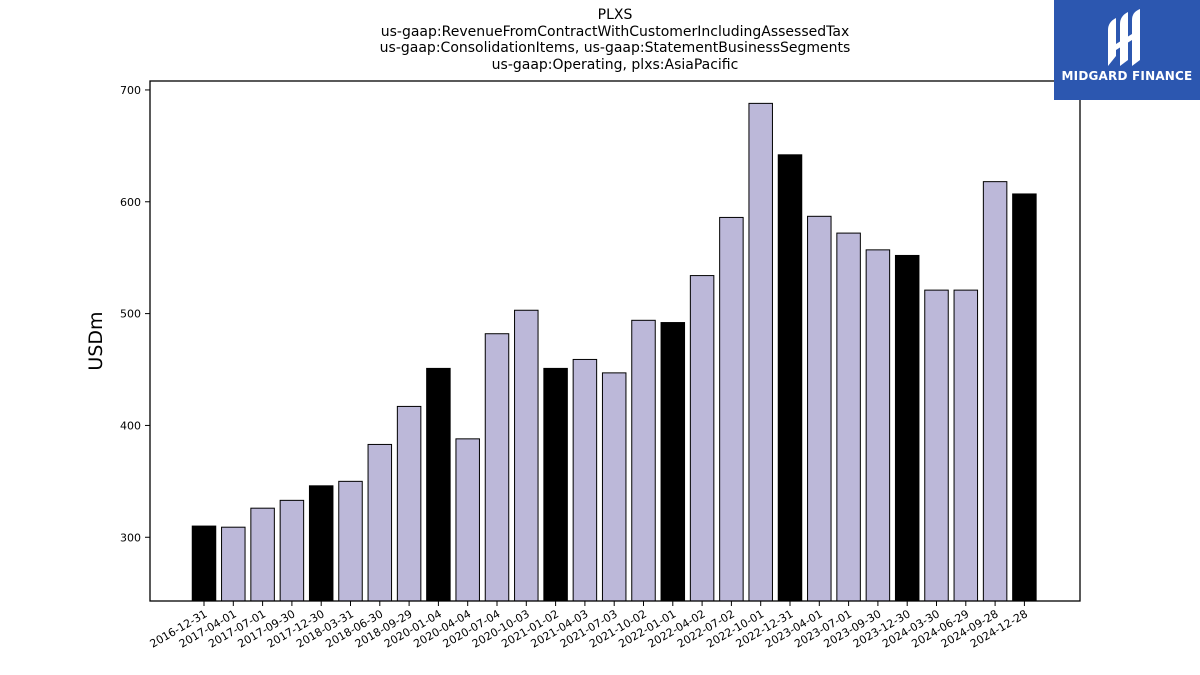 Image resolution: width=1200 pixels, height=675 pixels. I want to click on logo-mark-icon, so click(1124, 37).